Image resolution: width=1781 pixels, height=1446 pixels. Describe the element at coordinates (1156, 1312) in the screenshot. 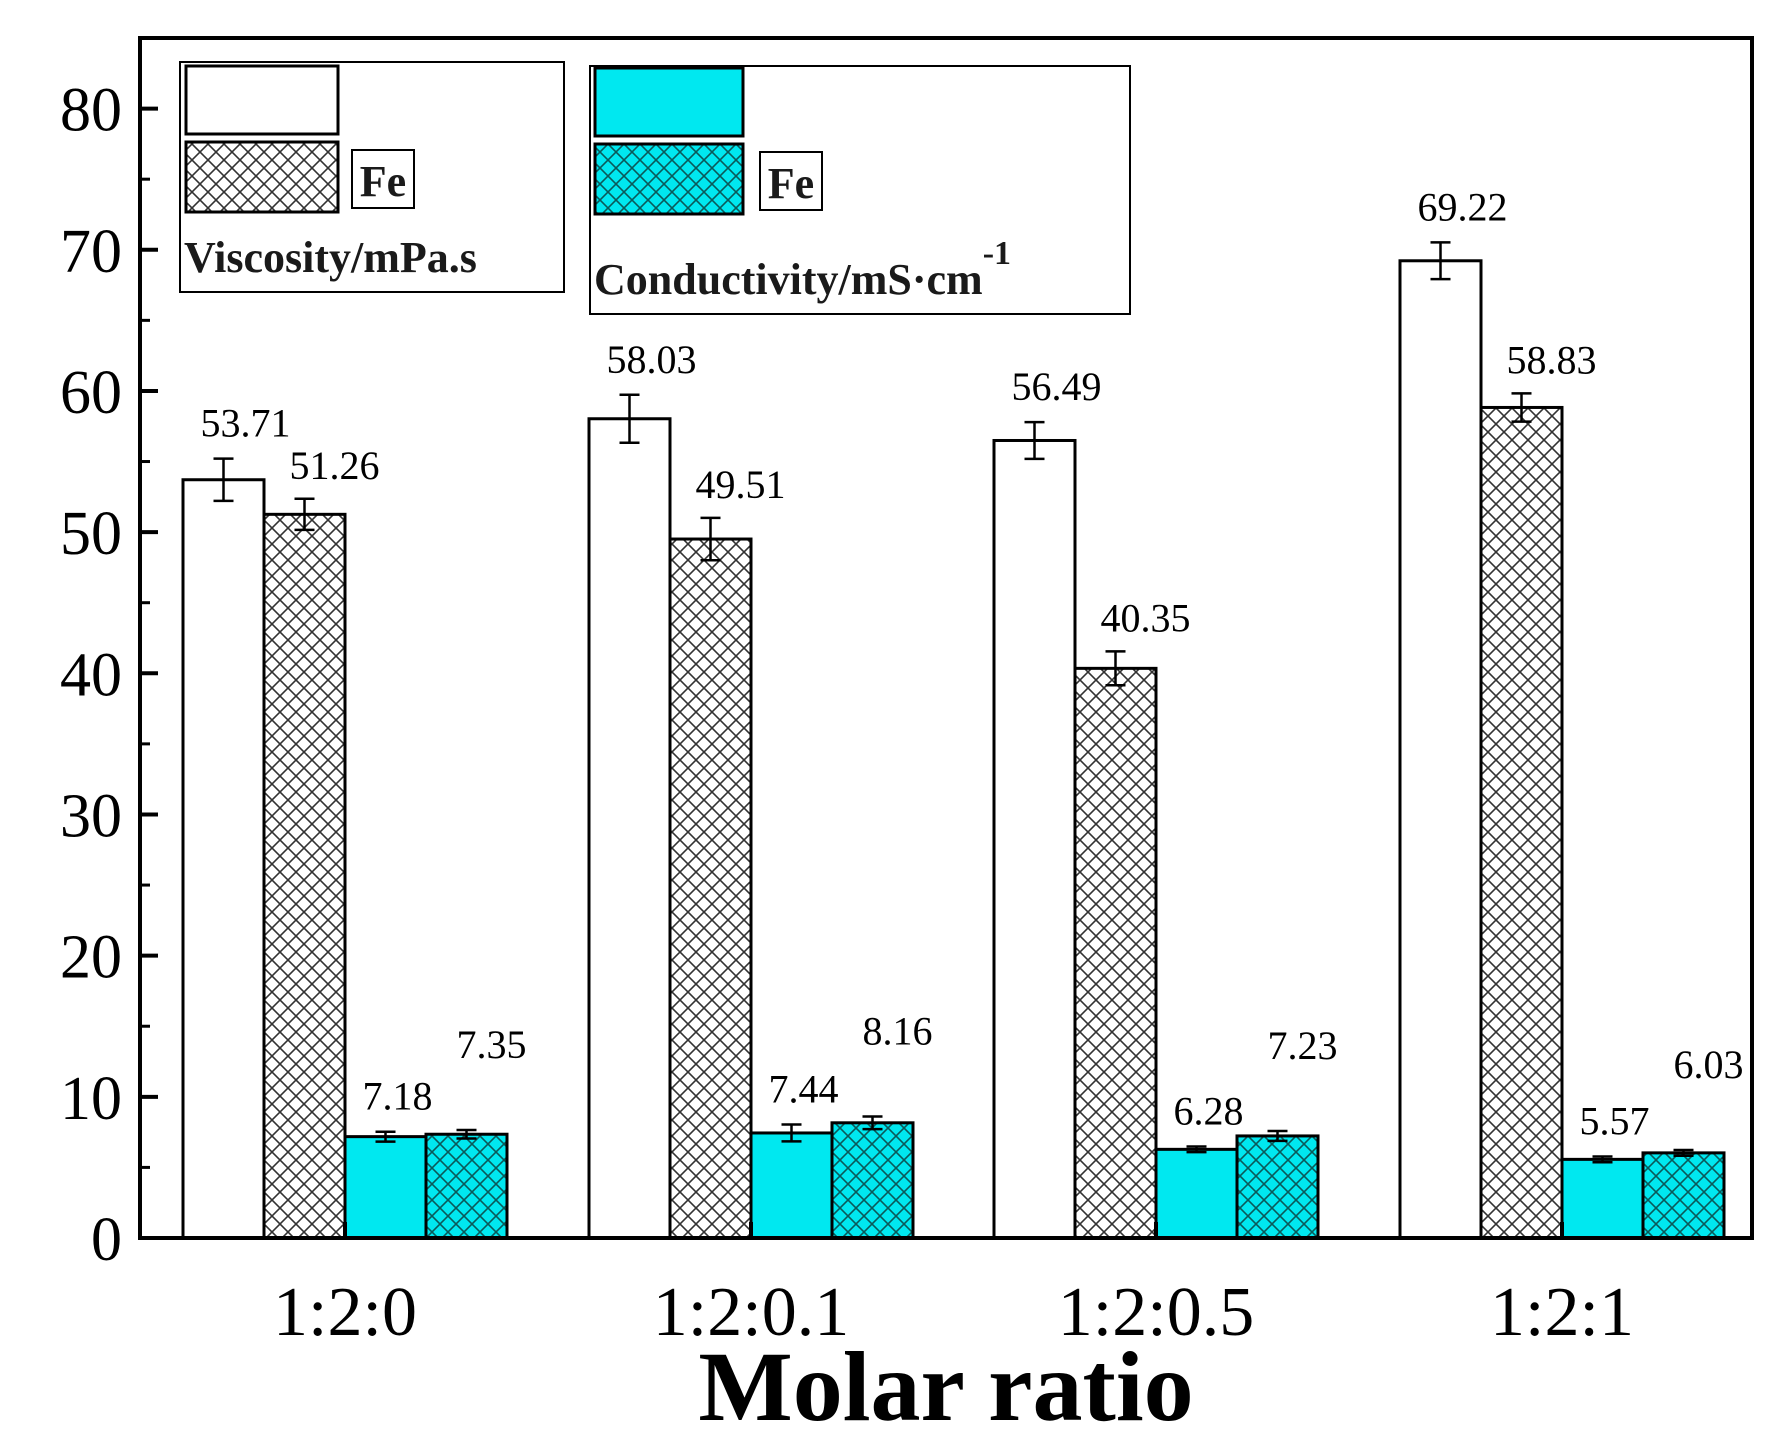

I see `x-tick-label: 1:2:0.5` at that location.